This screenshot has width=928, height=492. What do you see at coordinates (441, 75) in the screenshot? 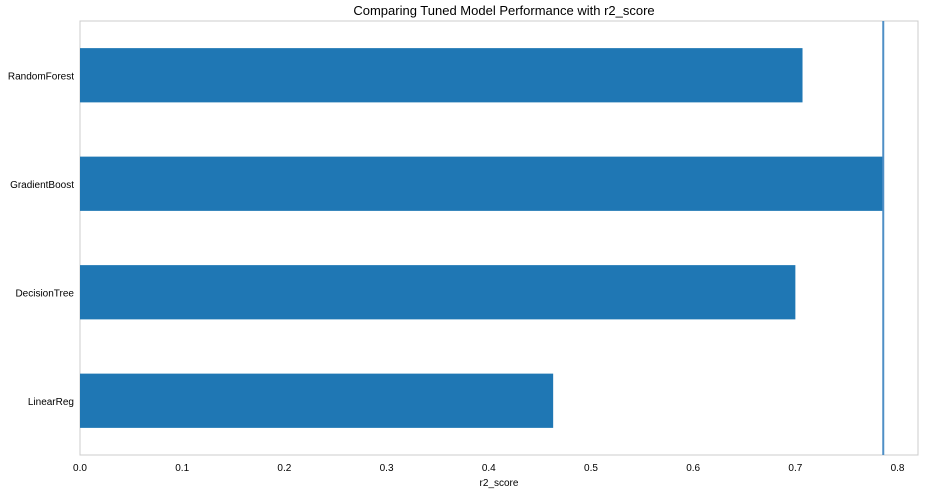
I see `bar-randomforest` at bounding box center [441, 75].